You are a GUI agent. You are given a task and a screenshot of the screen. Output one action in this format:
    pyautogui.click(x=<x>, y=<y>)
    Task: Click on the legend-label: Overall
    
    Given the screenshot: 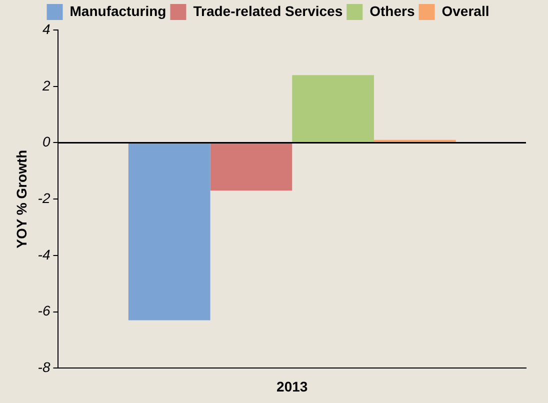 What is the action you would take?
    pyautogui.click(x=466, y=10)
    